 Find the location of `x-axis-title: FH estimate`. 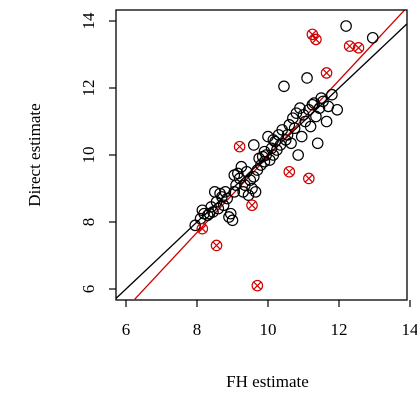

x-axis-title: FH estimate is located at coordinates (267, 381).